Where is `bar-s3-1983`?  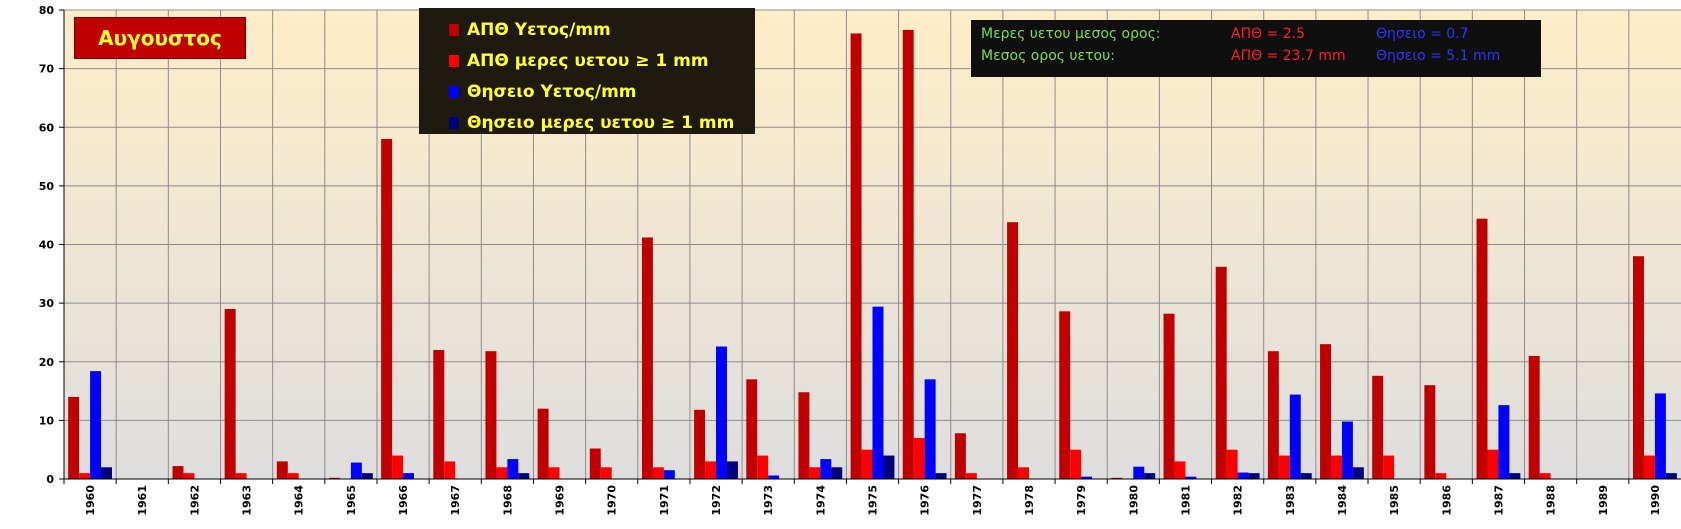 bar-s3-1983 is located at coordinates (1306, 476).